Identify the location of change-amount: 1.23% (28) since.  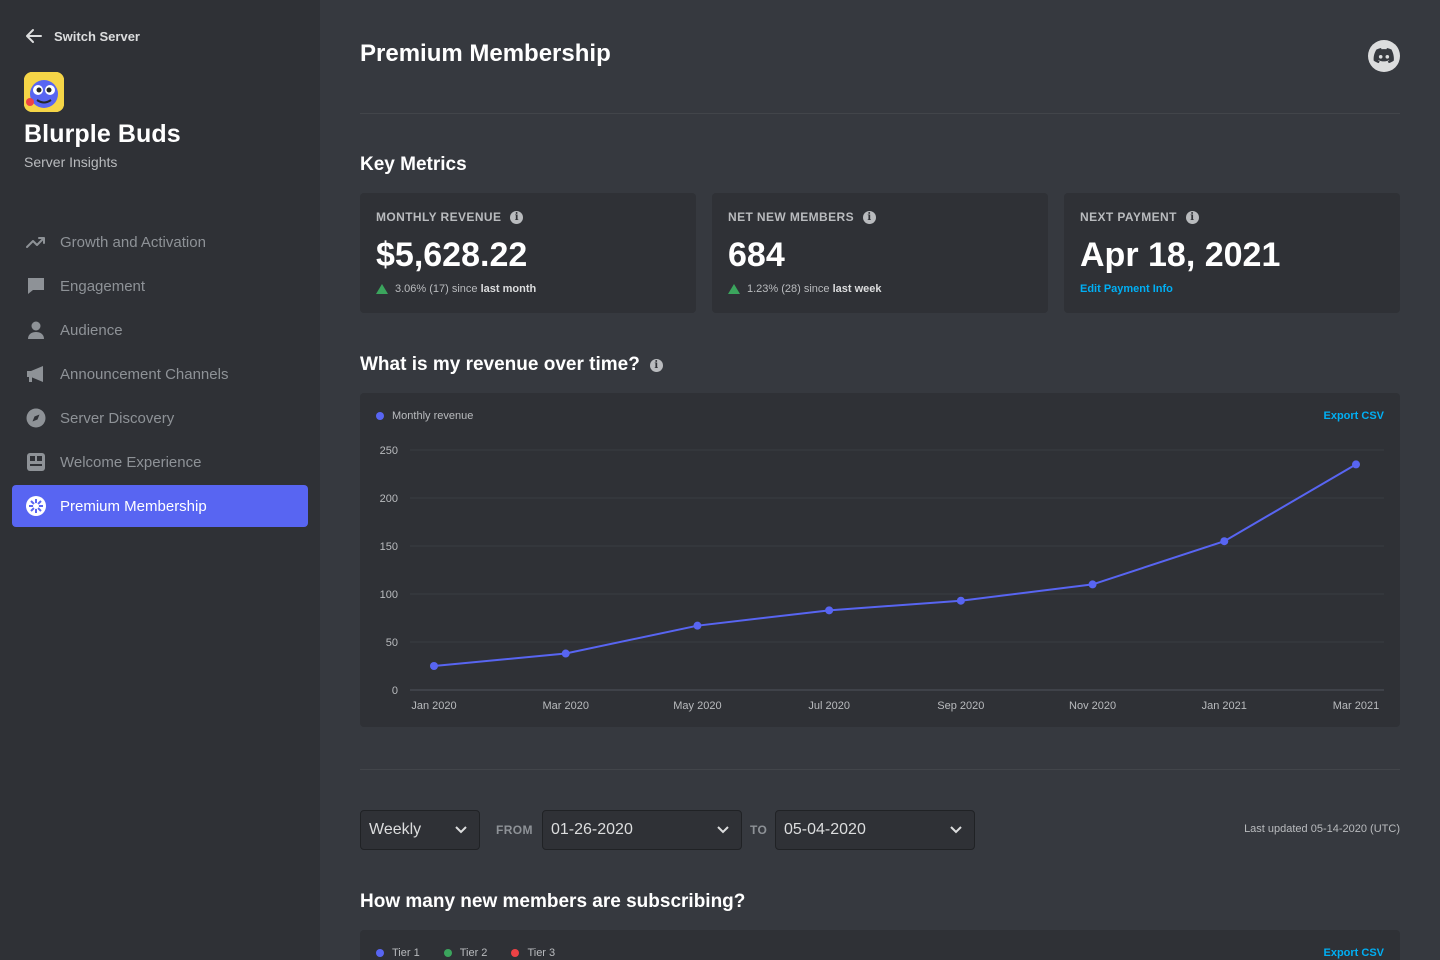
(788, 289).